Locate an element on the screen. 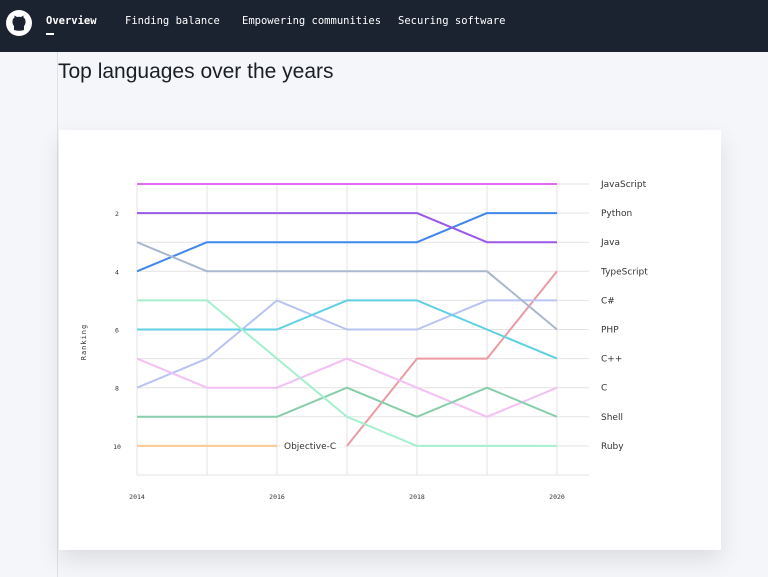 The width and height of the screenshot is (768, 577). series-line-shell is located at coordinates (347, 402).